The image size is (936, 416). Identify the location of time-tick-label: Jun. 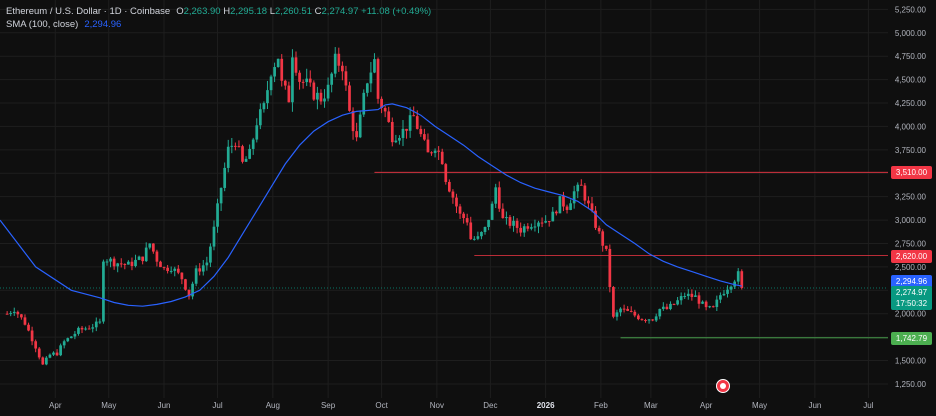
(814, 405).